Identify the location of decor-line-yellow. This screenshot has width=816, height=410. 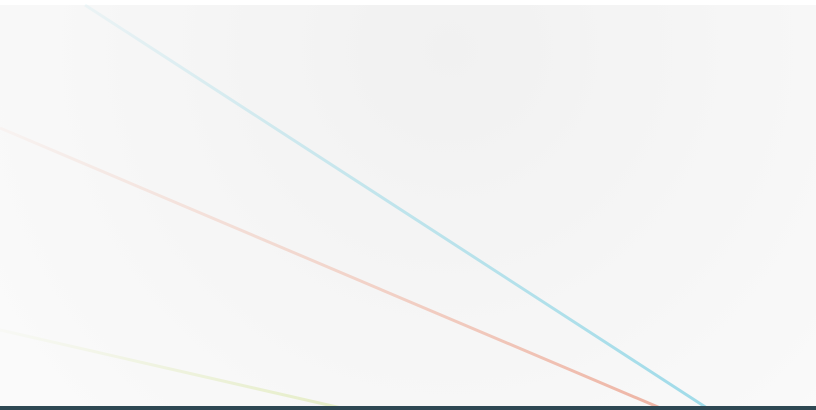
(175, 369).